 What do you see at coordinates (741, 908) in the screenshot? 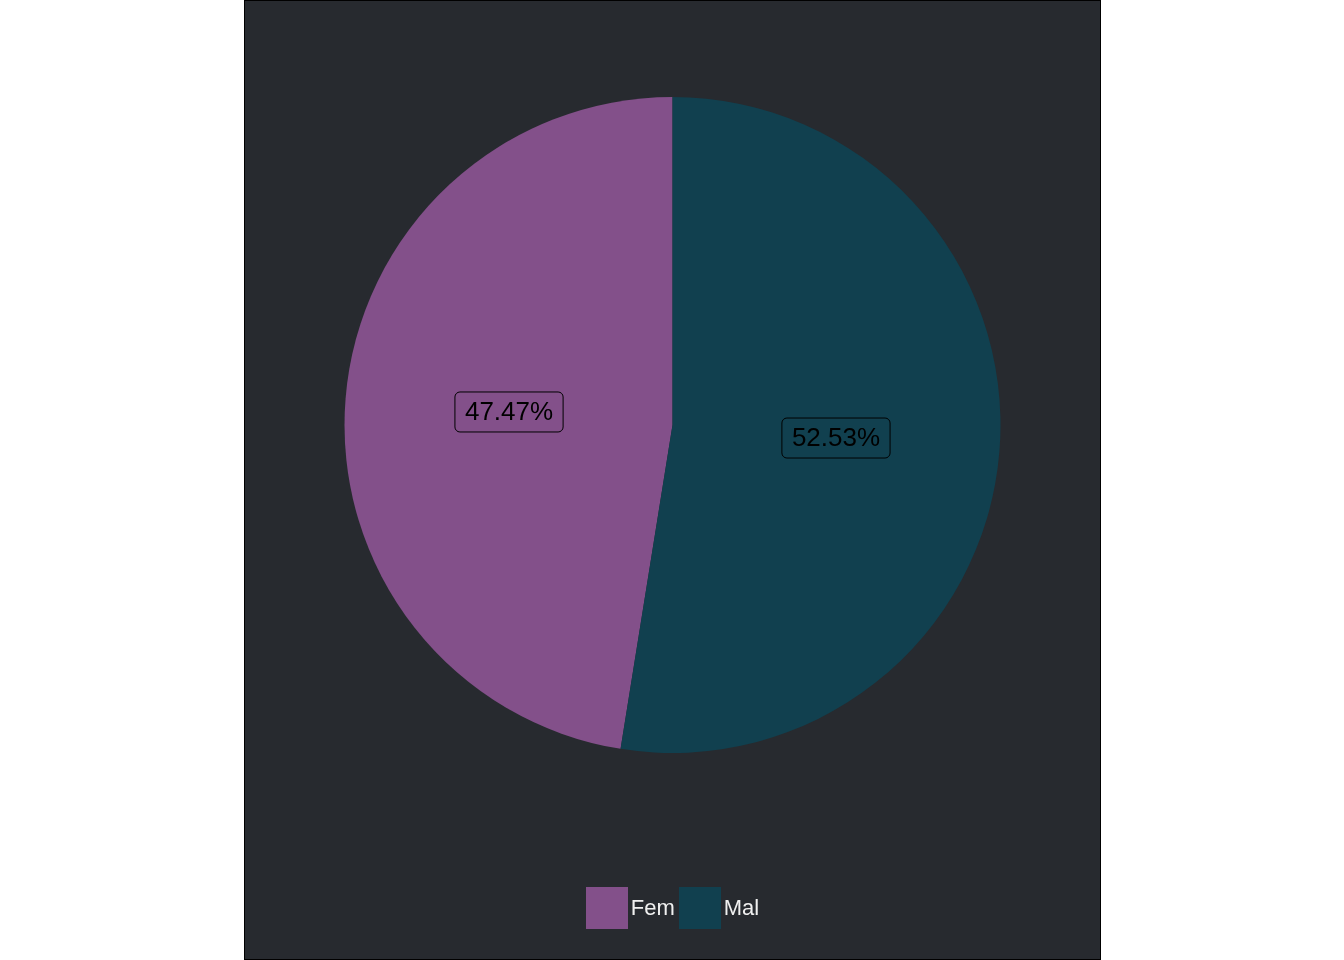
I see `legend-label: Mal` at bounding box center [741, 908].